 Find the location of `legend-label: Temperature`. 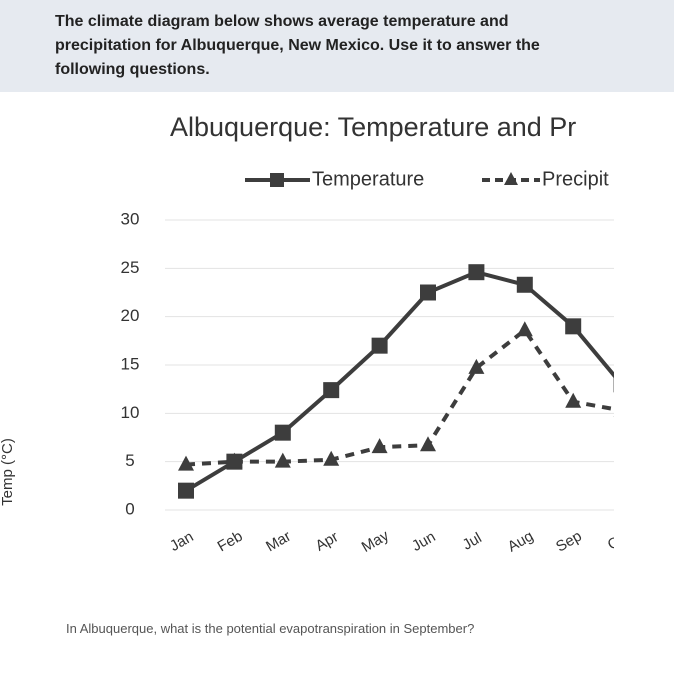

legend-label: Temperature is located at coordinates (368, 179).